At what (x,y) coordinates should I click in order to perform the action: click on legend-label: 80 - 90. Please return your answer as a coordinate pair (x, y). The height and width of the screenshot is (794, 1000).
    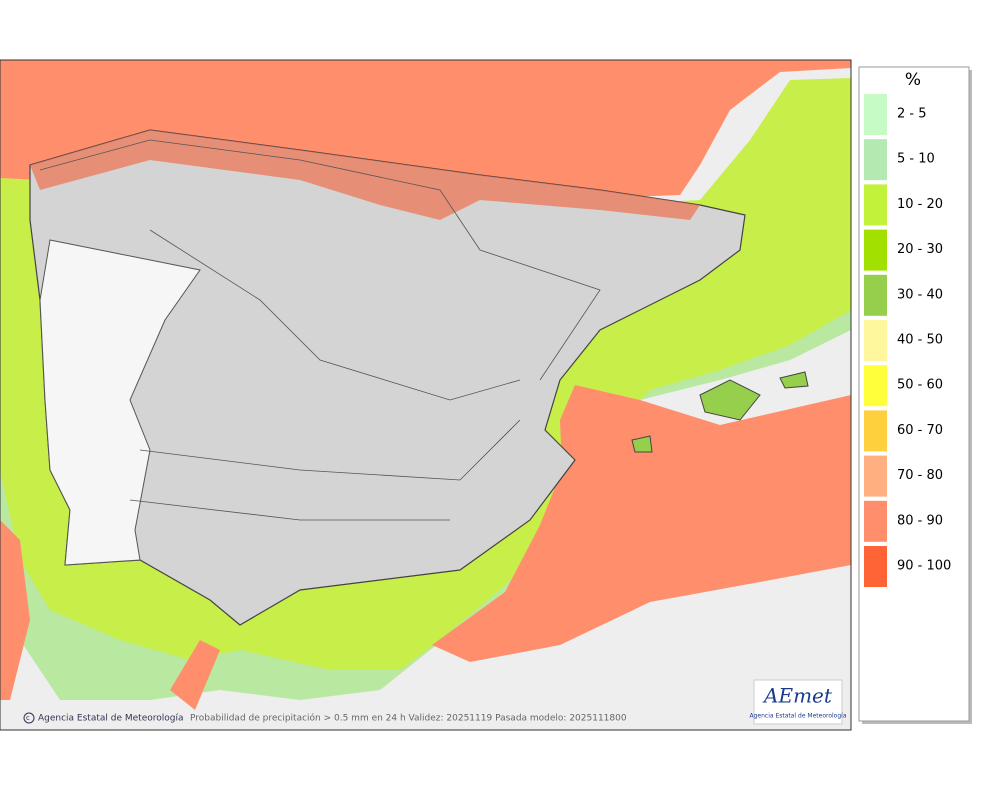
    Looking at the image, I should click on (920, 520).